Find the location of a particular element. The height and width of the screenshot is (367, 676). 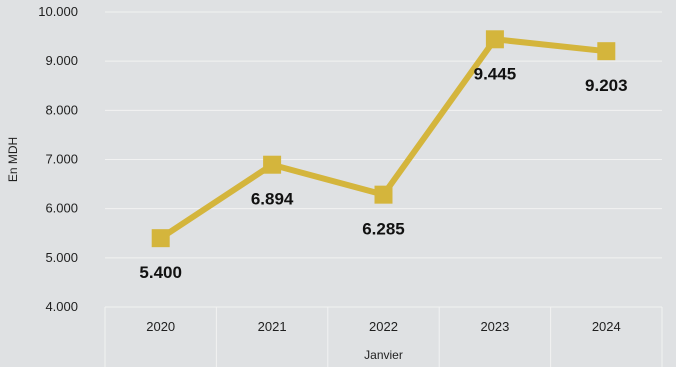

y-tick-label: 6.000 is located at coordinates (61, 208).